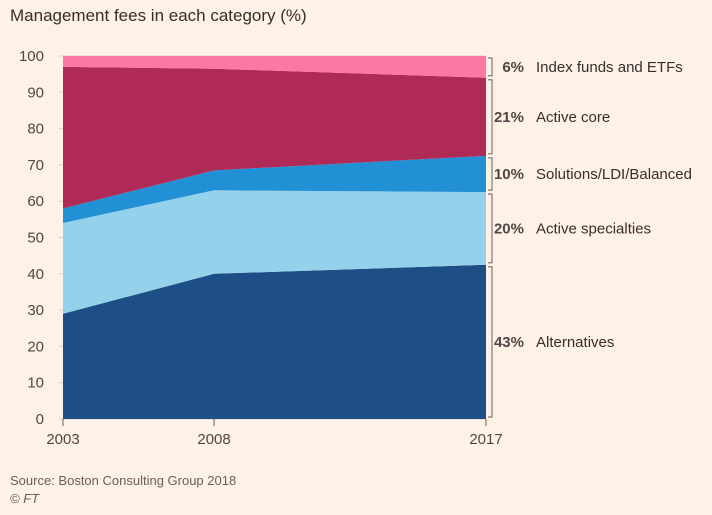 The image size is (712, 515). I want to click on ft-credit: © FT, so click(25, 498).